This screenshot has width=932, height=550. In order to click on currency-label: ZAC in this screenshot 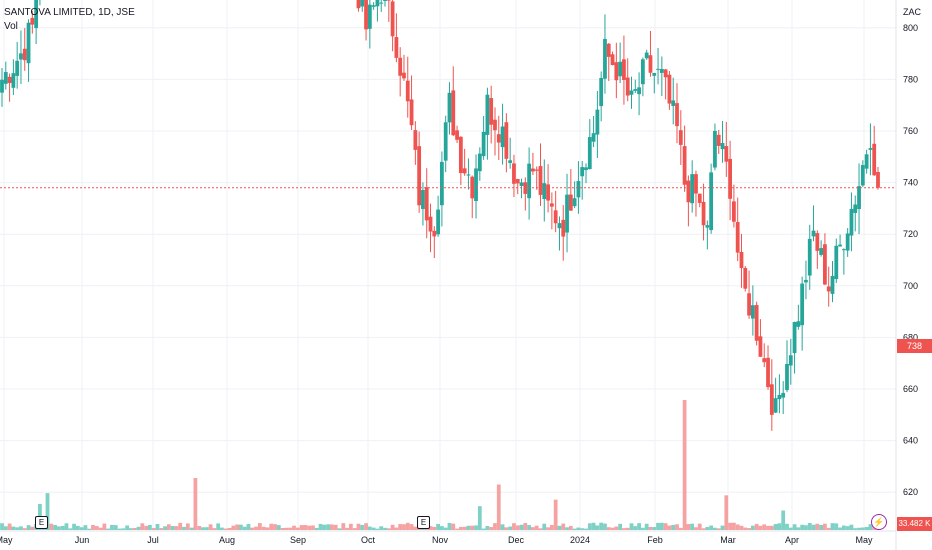, I will do `click(912, 12)`.